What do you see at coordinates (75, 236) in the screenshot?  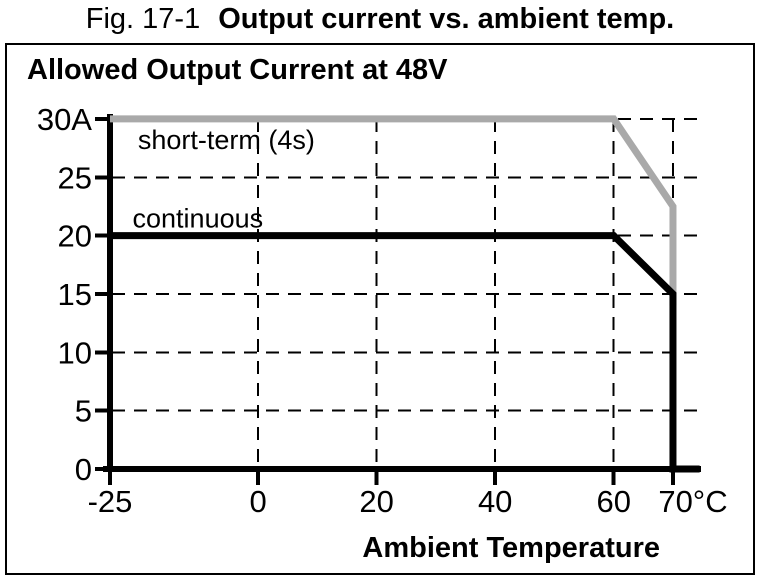 I see `y-tick-label: 20` at bounding box center [75, 236].